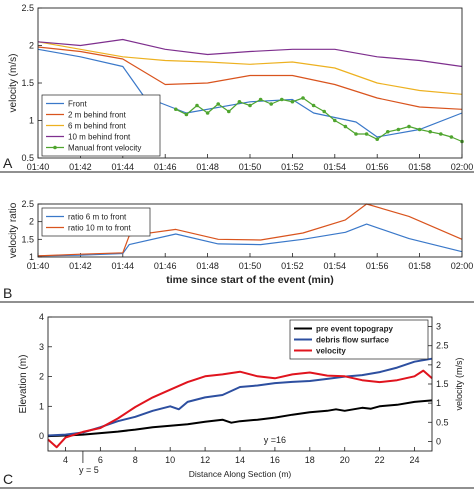 The width and height of the screenshot is (474, 490). What do you see at coordinates (13, 83) in the screenshot?
I see `y-axis-label: velocity (m/s)` at bounding box center [13, 83].